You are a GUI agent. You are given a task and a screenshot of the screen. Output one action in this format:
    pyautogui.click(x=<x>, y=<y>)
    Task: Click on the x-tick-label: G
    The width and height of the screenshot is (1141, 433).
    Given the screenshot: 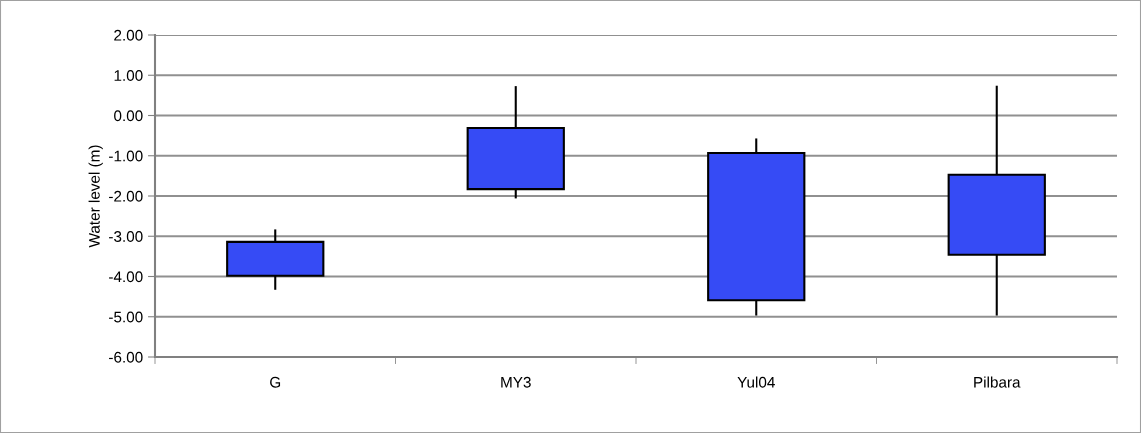 What is the action you would take?
    pyautogui.click(x=275, y=382)
    